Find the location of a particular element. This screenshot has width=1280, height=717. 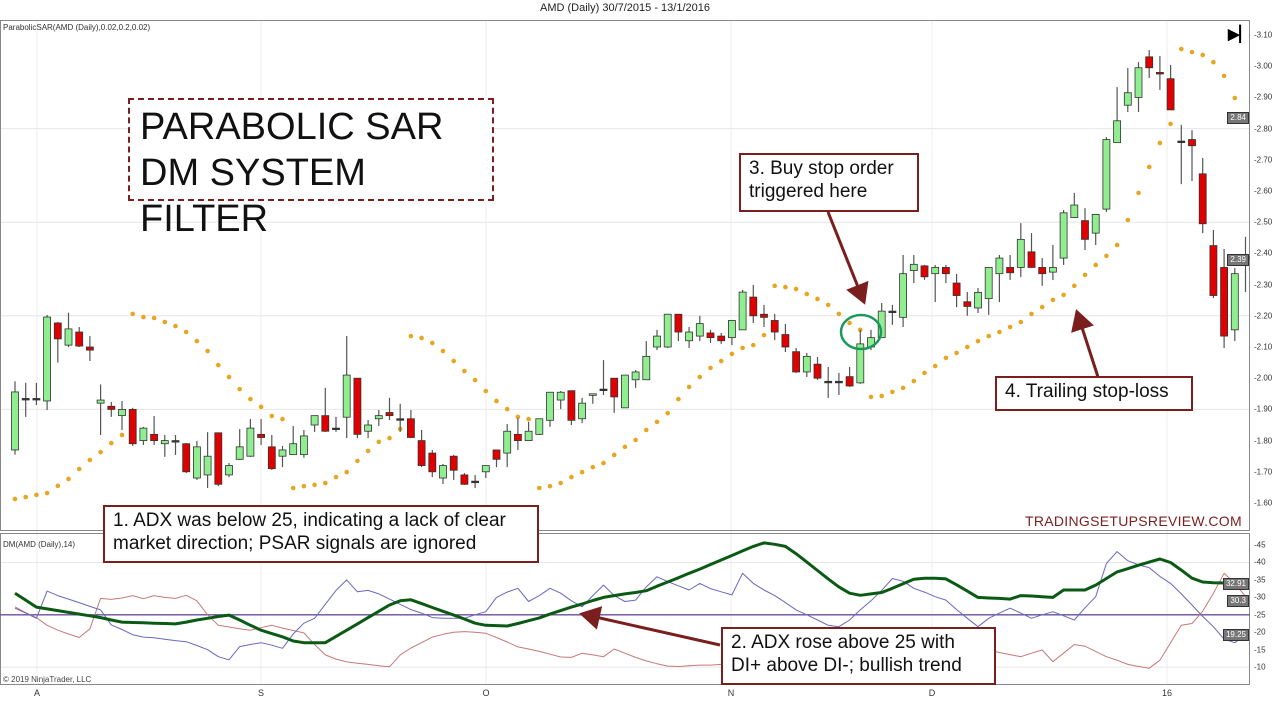

price-tick-label: -1.70 is located at coordinates (1263, 472).